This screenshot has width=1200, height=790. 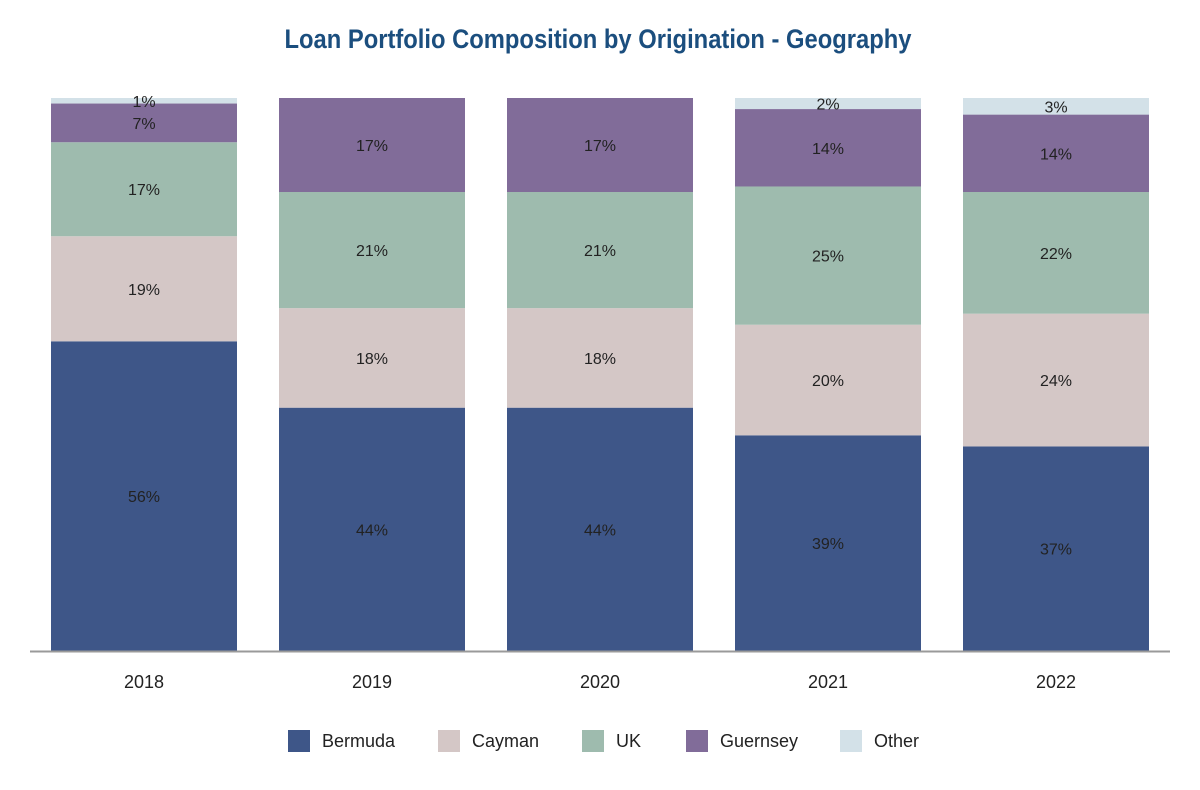 What do you see at coordinates (611, 741) in the screenshot?
I see `legend-item-uk: UK` at bounding box center [611, 741].